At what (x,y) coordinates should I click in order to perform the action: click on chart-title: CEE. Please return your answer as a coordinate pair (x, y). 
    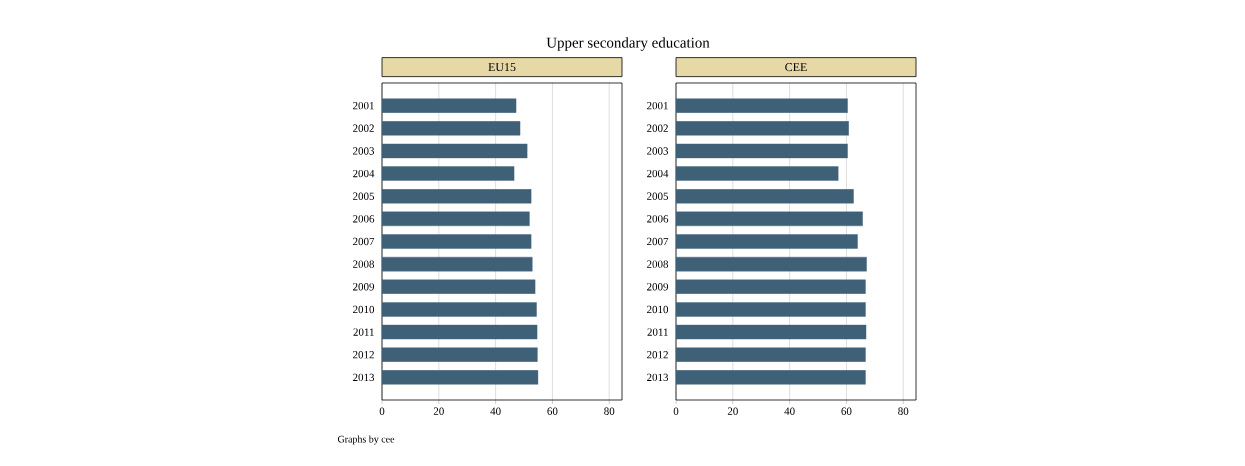
    Looking at the image, I should click on (796, 67).